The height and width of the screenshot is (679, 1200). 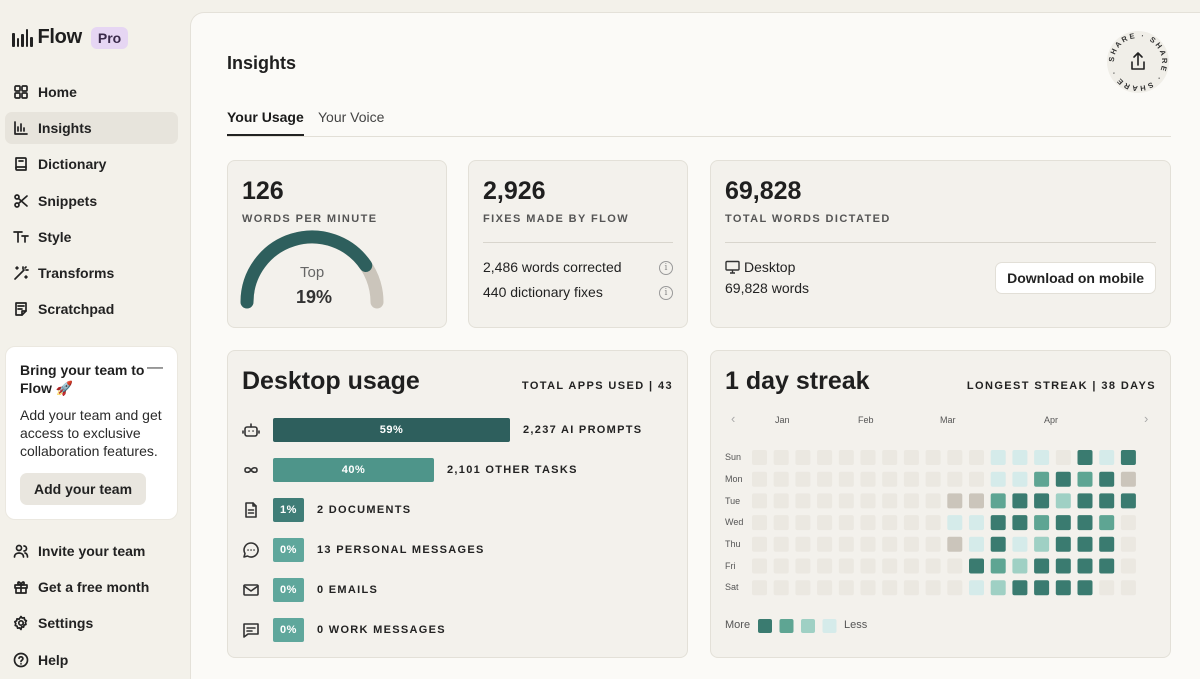 What do you see at coordinates (21, 92) in the screenshot?
I see `grid-icon` at bounding box center [21, 92].